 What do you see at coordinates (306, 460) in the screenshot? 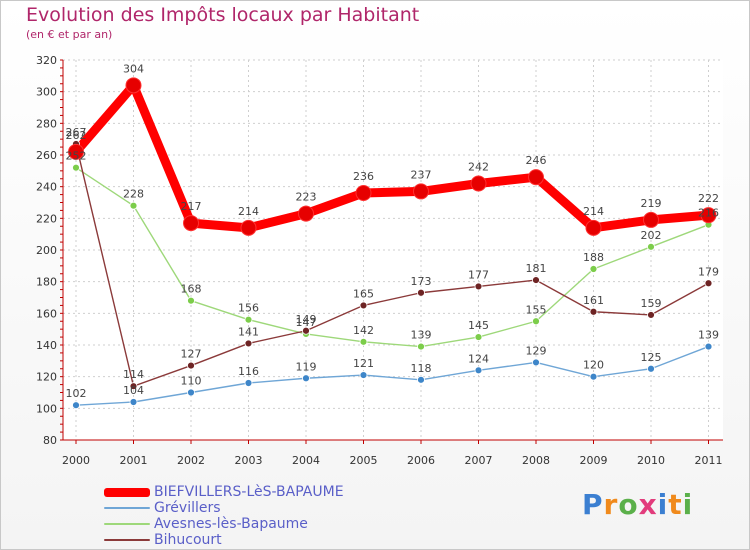
I see `x-tick-label: 2004` at bounding box center [306, 460].